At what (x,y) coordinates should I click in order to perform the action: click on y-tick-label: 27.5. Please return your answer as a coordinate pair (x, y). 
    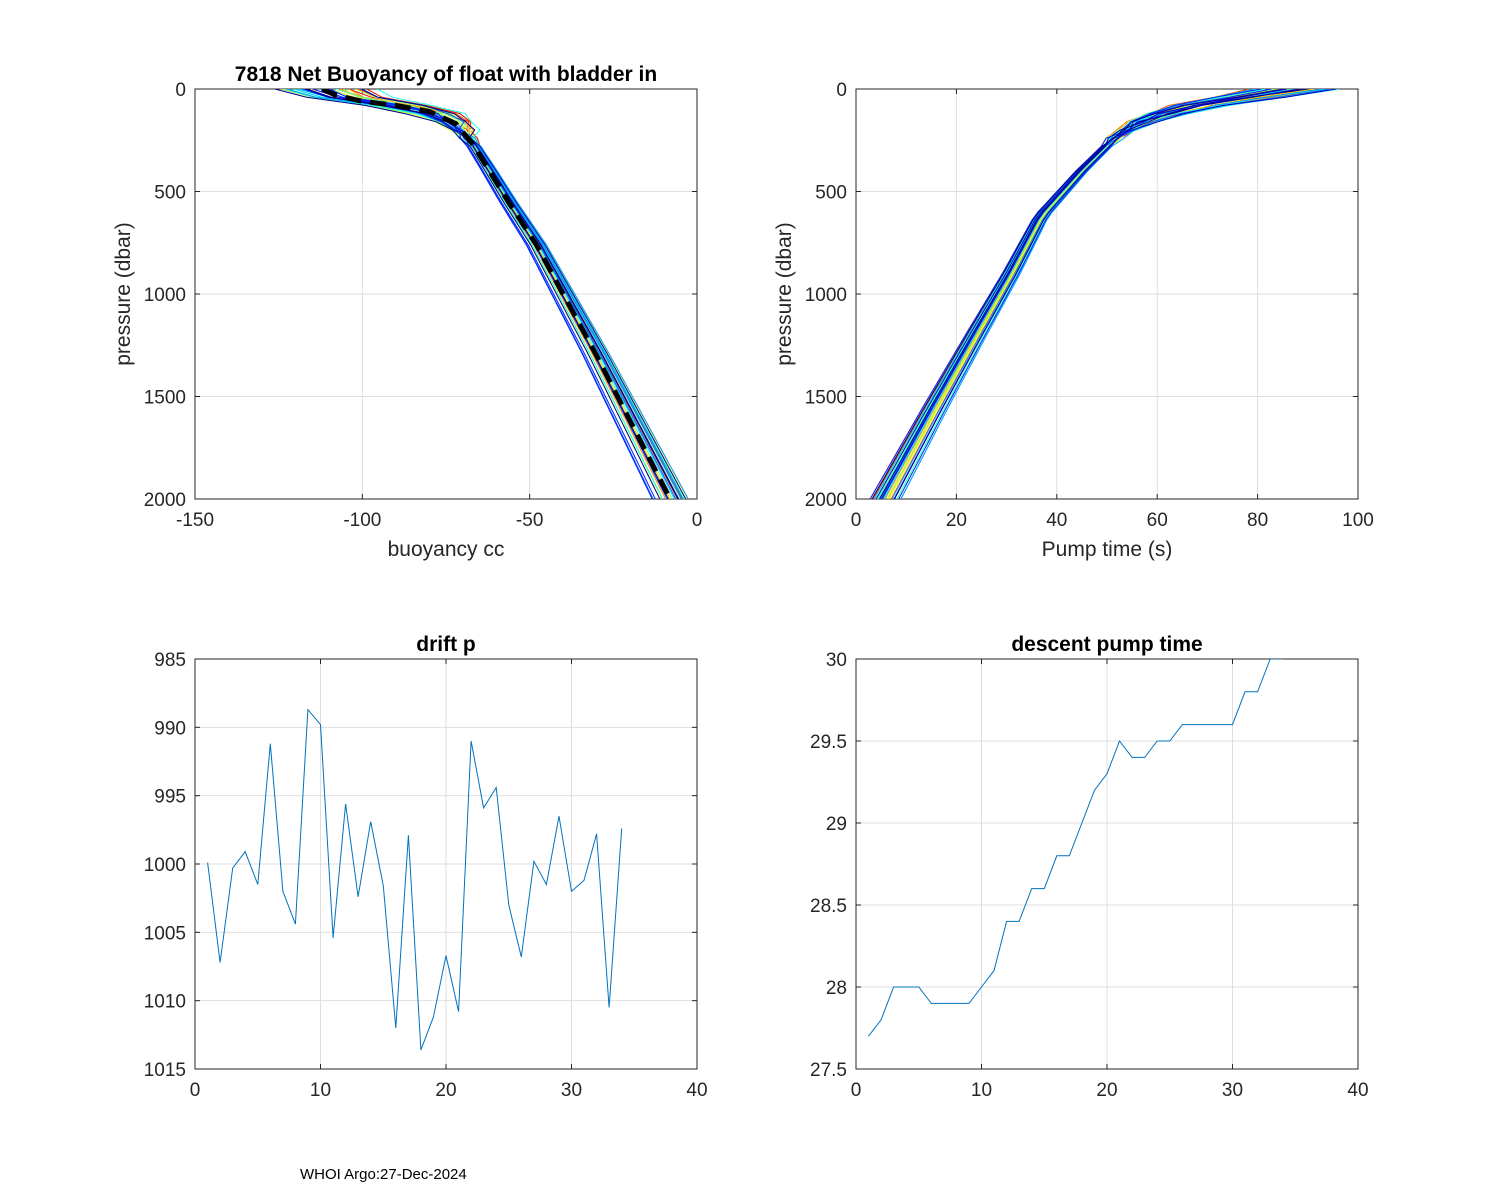
    Looking at the image, I should click on (828, 1070).